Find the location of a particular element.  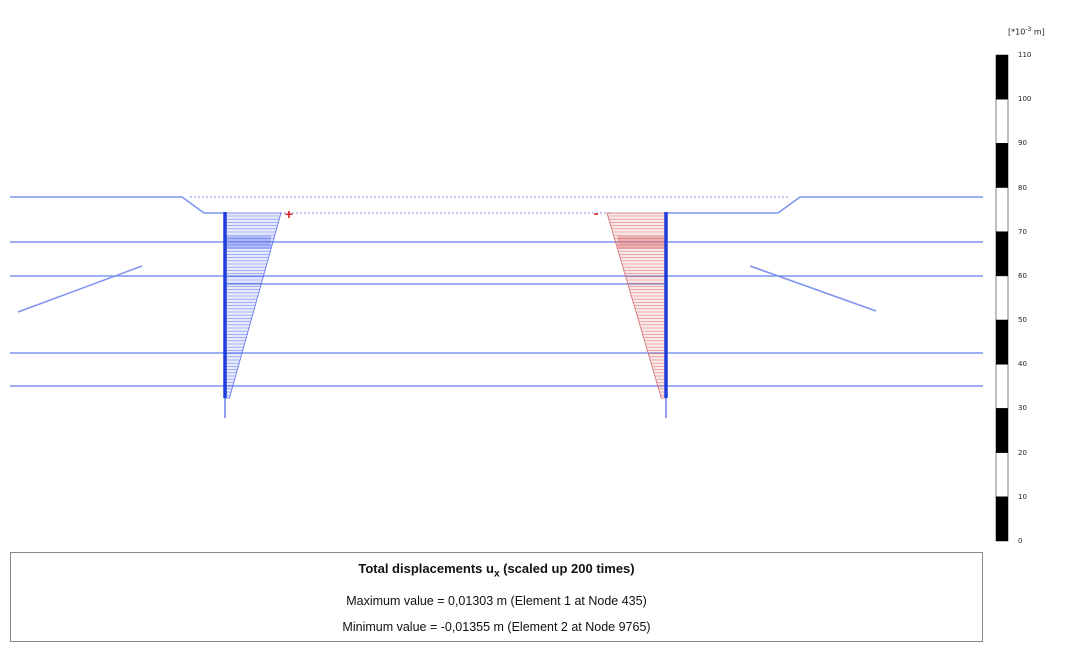

scale-tick-label: 70 is located at coordinates (1022, 231).